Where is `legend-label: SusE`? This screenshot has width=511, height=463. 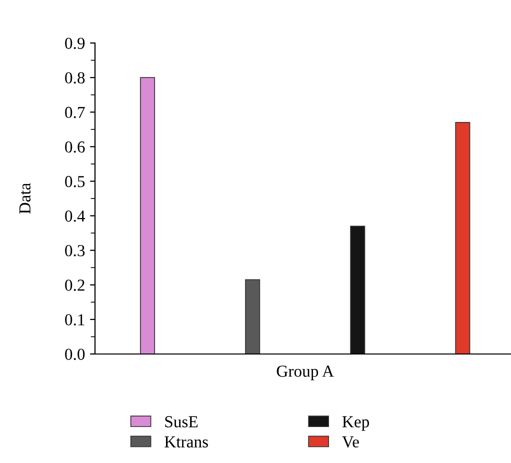
legend-label: SusE is located at coordinates (181, 422).